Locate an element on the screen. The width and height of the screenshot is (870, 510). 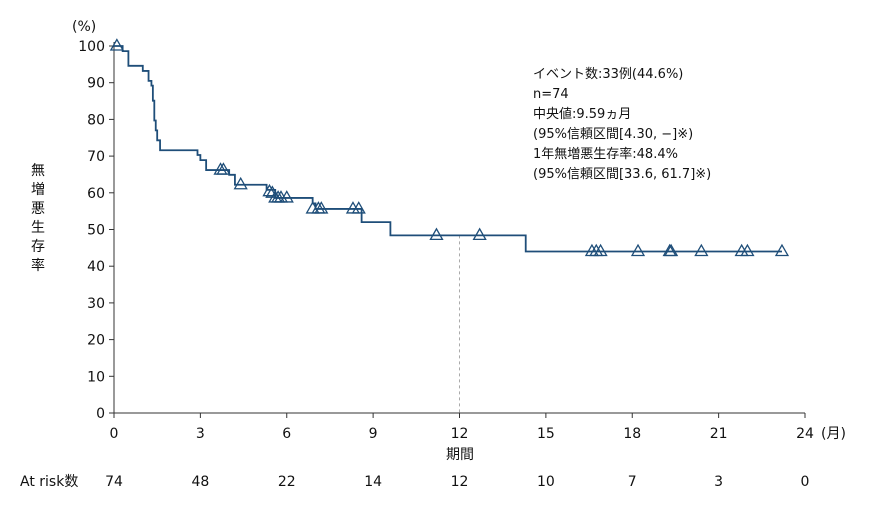
x-ticks: 0 3 6 9 12 15 18 21 24 is located at coordinates (462, 427).